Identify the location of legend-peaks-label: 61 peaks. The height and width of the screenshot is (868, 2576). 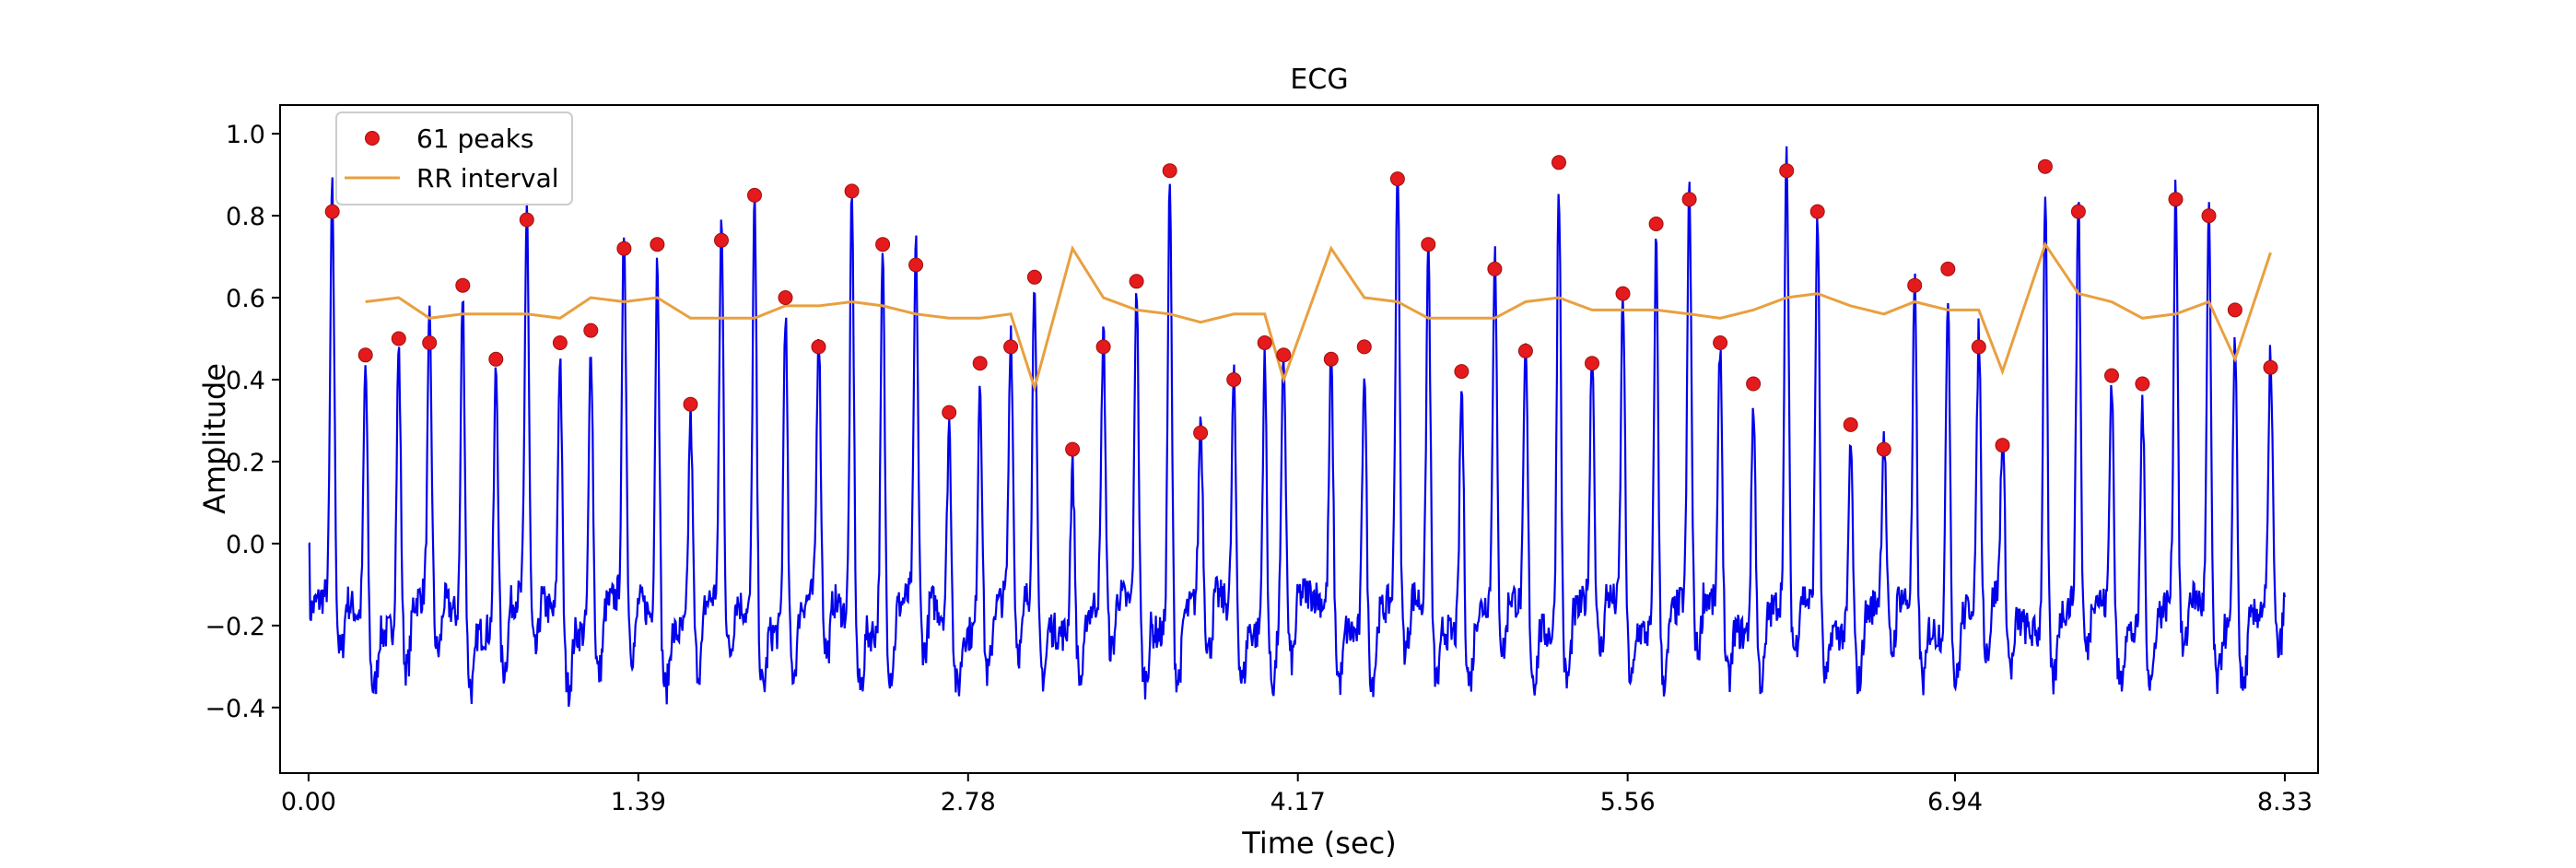
(475, 138).